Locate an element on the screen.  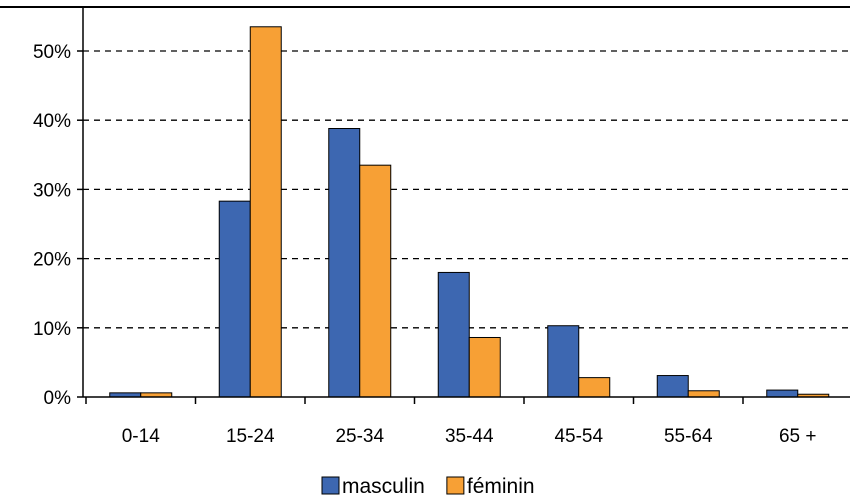
y-tick-label: 50% is located at coordinates (52, 52).